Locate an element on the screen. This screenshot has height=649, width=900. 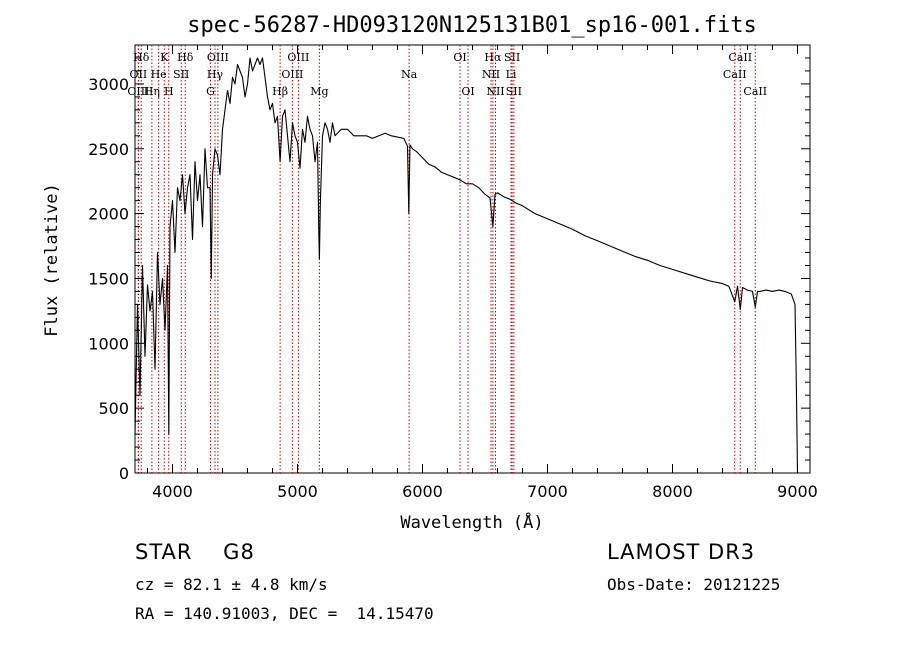
spectral-line-label: Hη is located at coordinates (152, 91).